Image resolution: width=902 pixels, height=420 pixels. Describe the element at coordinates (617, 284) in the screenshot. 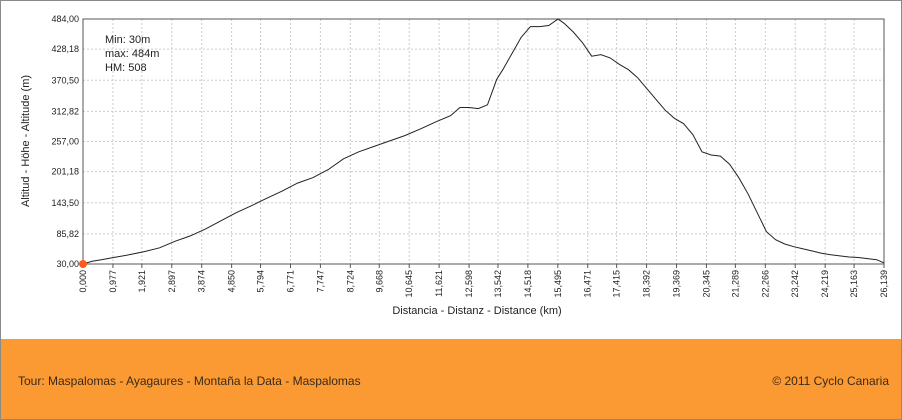

I see `x-tick-label: 17,415` at that location.